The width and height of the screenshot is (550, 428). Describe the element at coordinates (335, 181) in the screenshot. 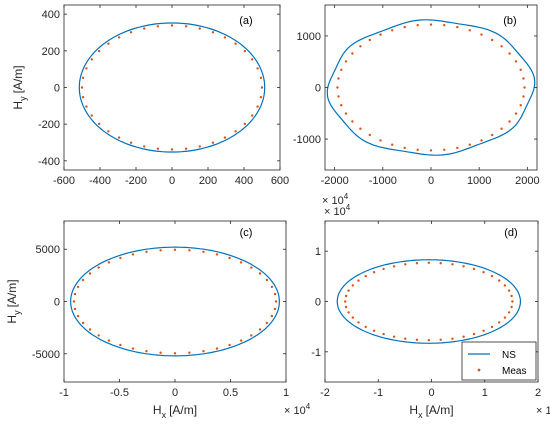

I see `x-tick-label: -2000` at that location.